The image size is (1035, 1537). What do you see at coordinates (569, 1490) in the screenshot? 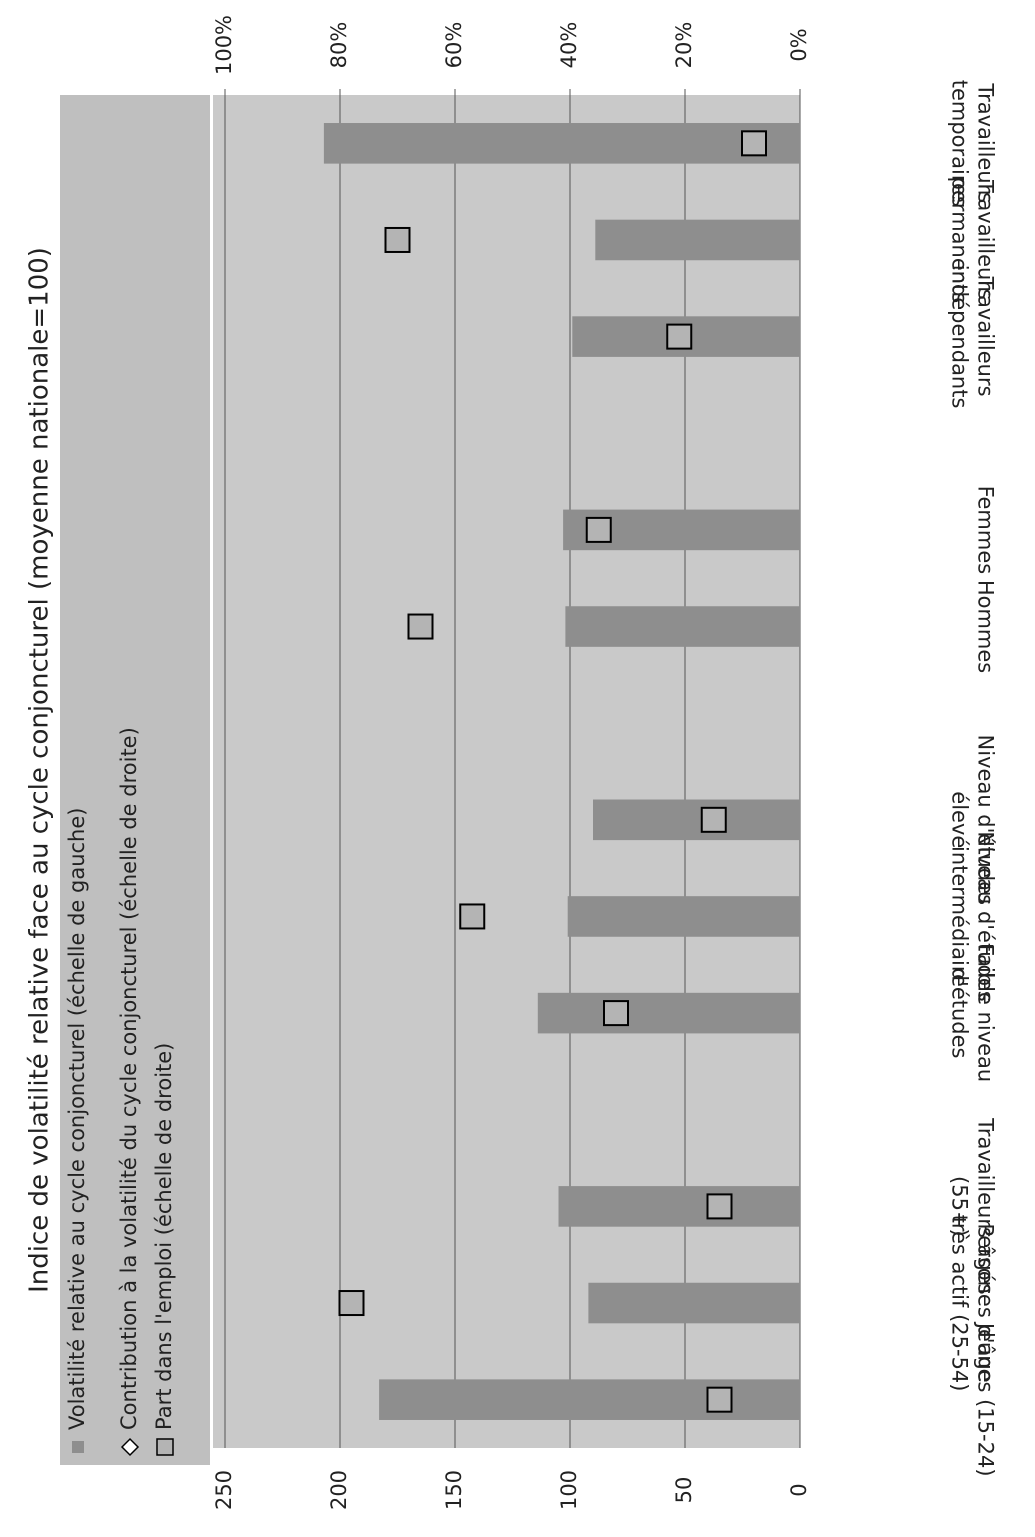
I see `y-tick-label: 100` at bounding box center [569, 1490].